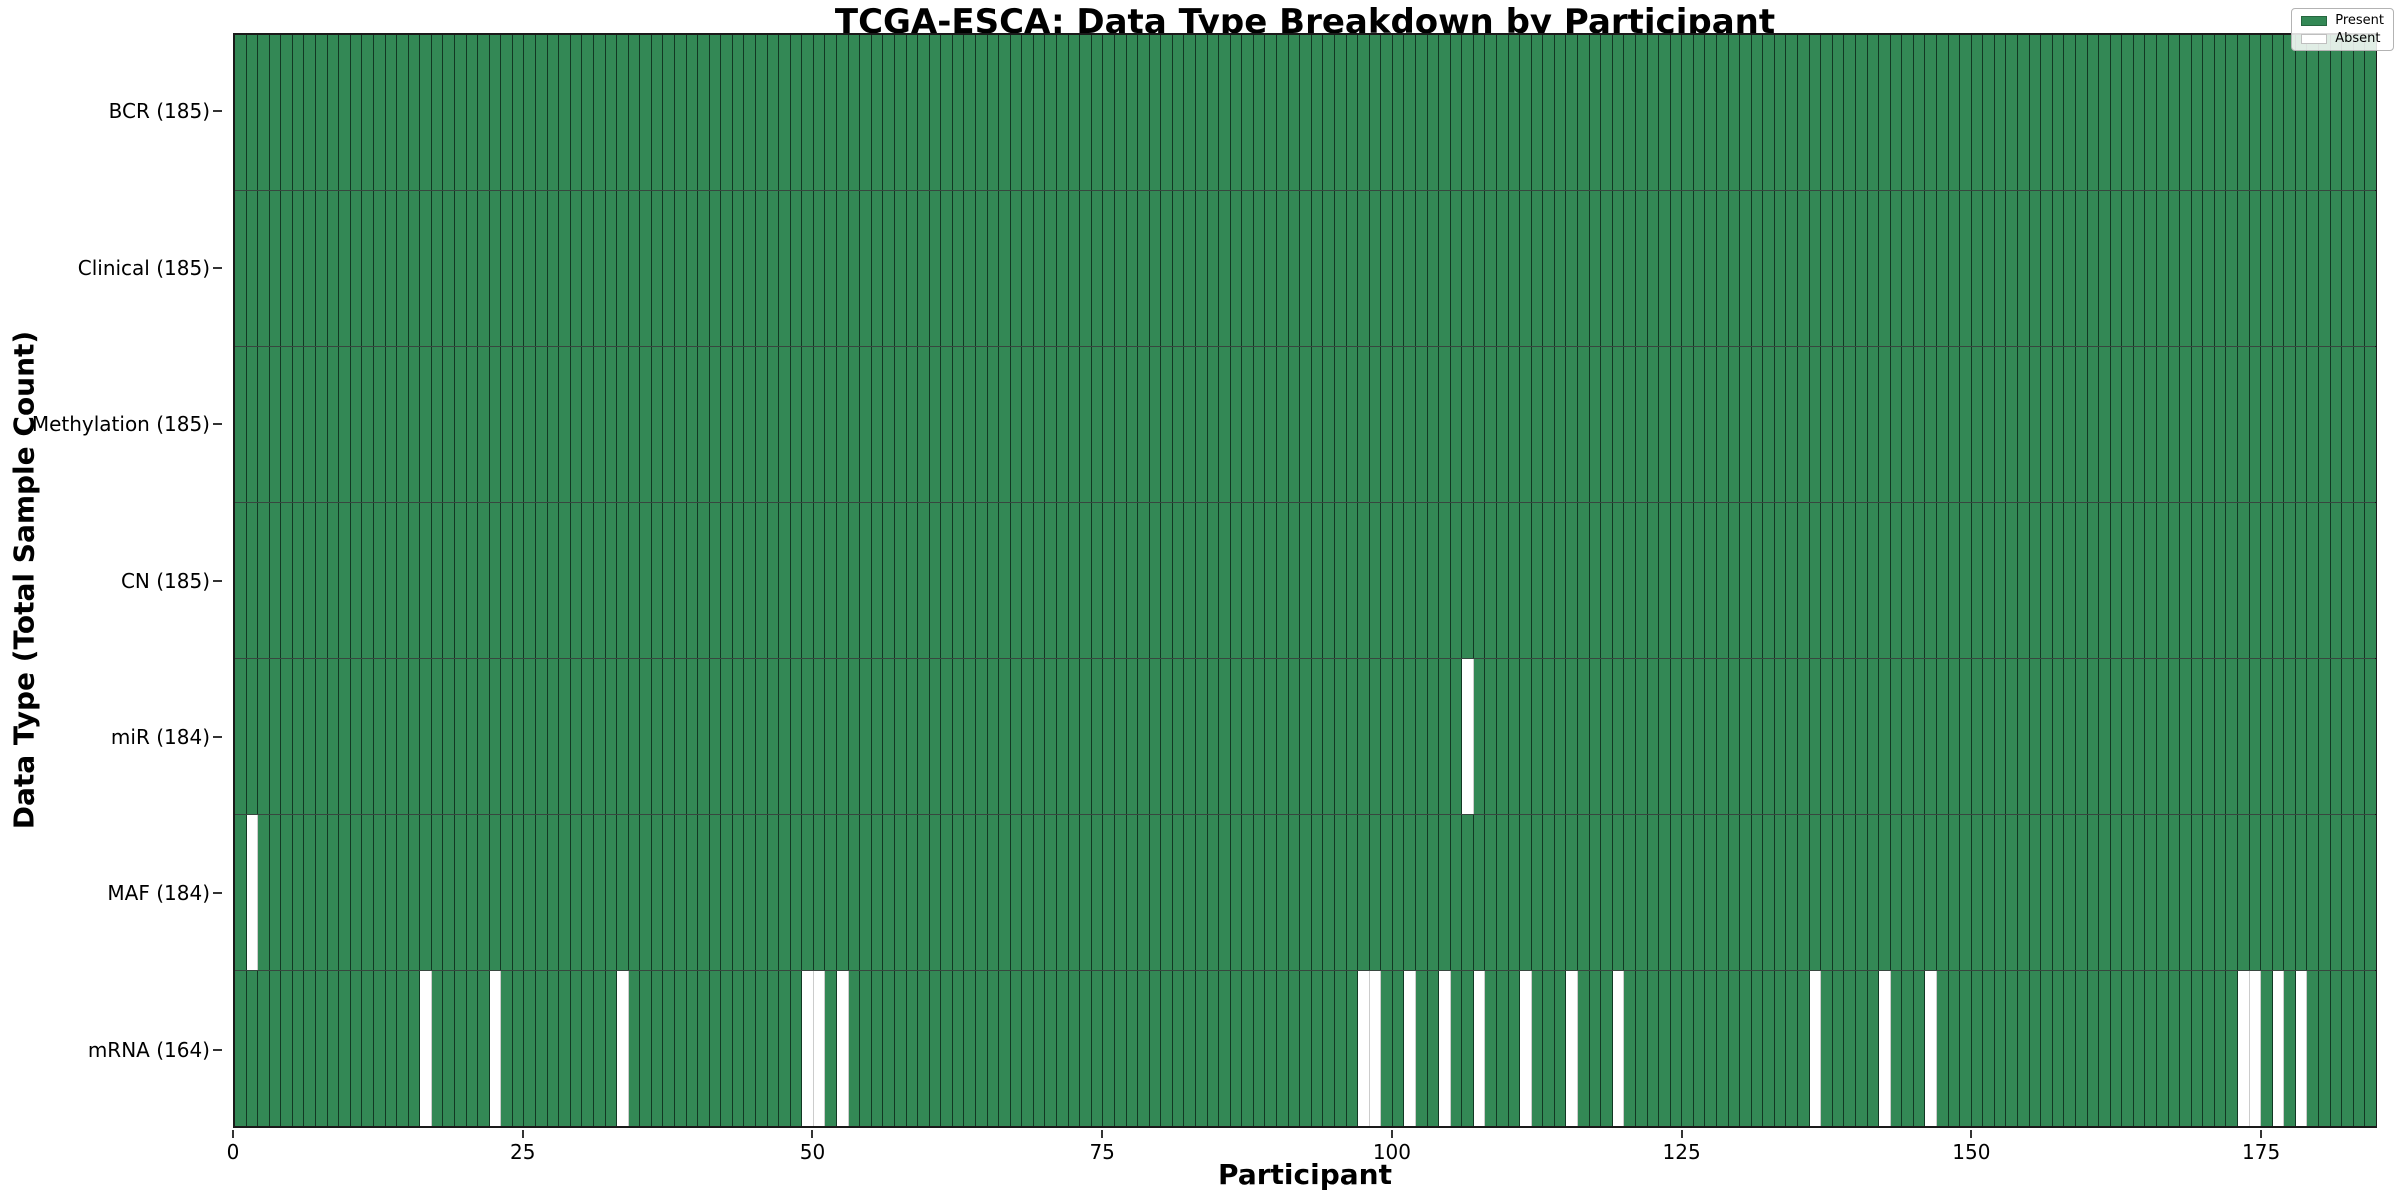 This screenshot has width=2400, height=1200. I want to click on x-tick-label-100: 100, so click(1391, 1152).